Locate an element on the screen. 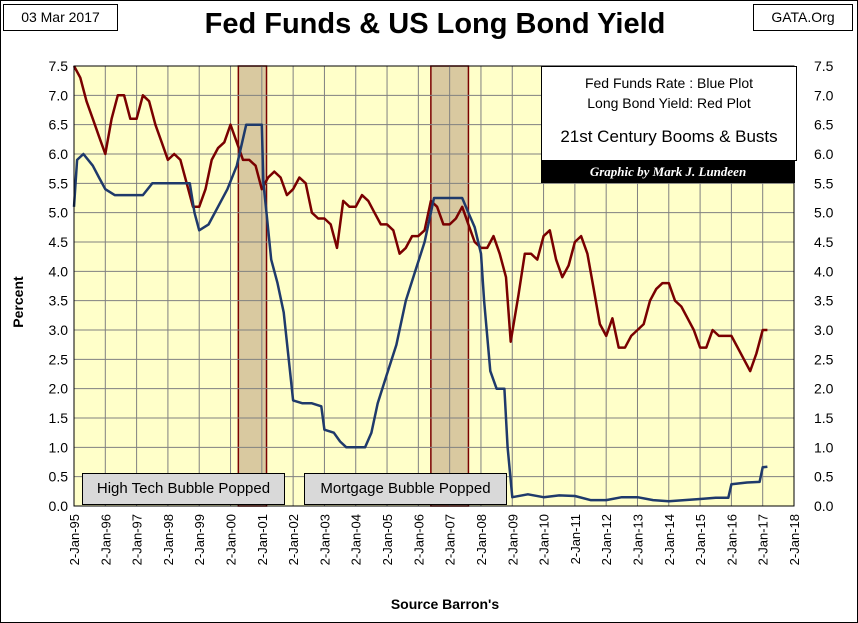 Image resolution: width=858 pixels, height=623 pixels. y-axis-label-text: Percent is located at coordinates (18, 302).